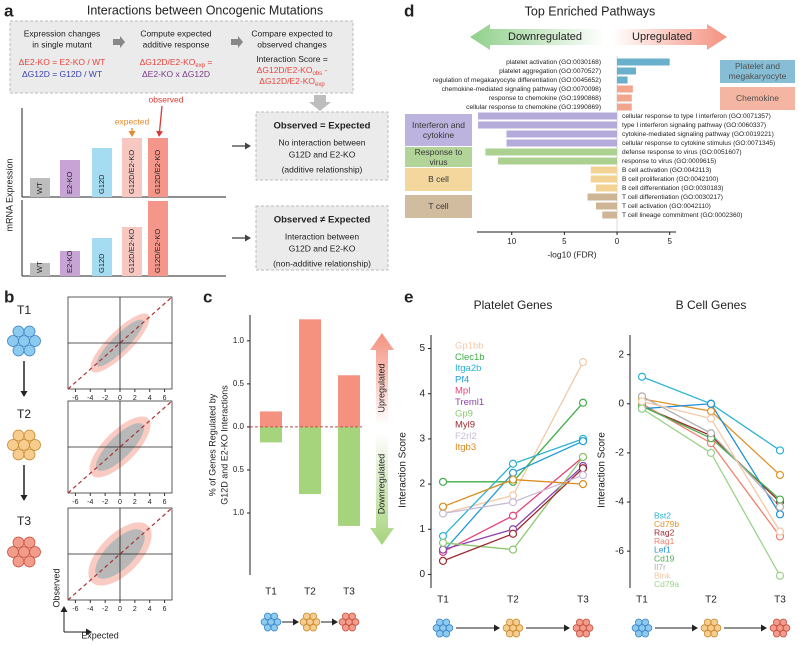 The height and width of the screenshot is (645, 799). Describe the element at coordinates (672, 197) in the screenshot. I see `bar-label: T cell differentiation (GO:0030217)` at that location.